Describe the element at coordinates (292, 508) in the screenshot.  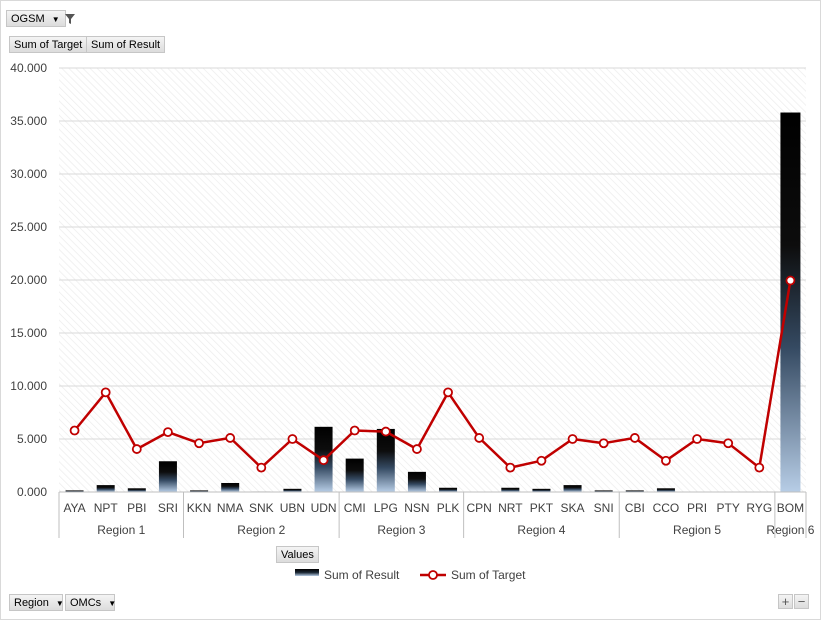
I see `category-label: UBN` at that location.